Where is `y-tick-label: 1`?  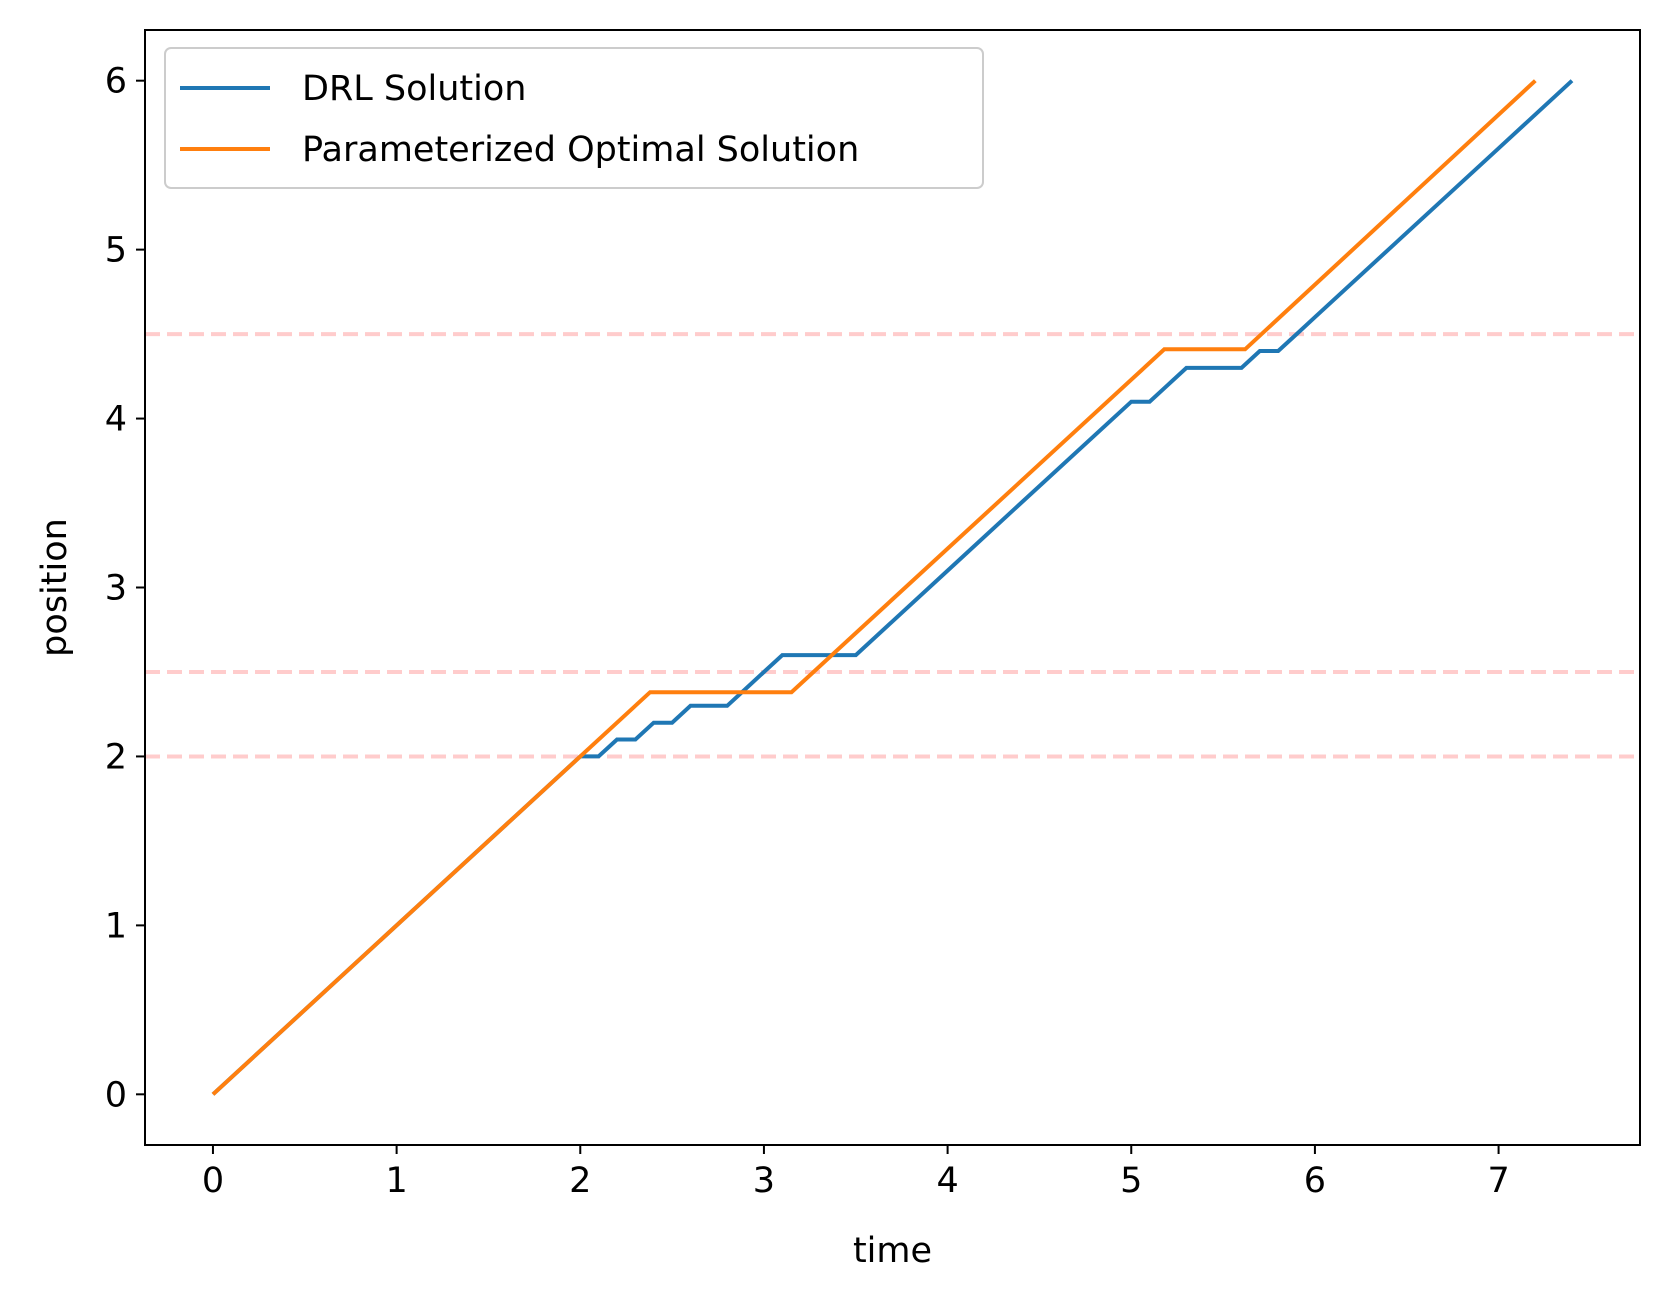 y-tick-label: 1 is located at coordinates (116, 926).